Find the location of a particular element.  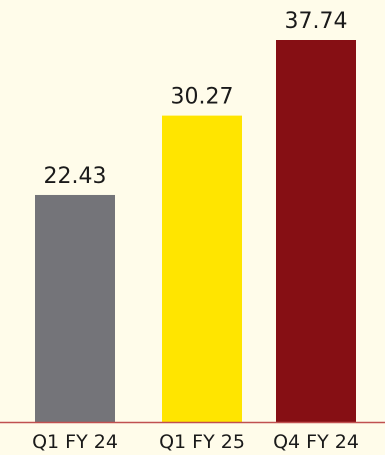

category-label-1: Q1 FY 25 is located at coordinates (202, 442).